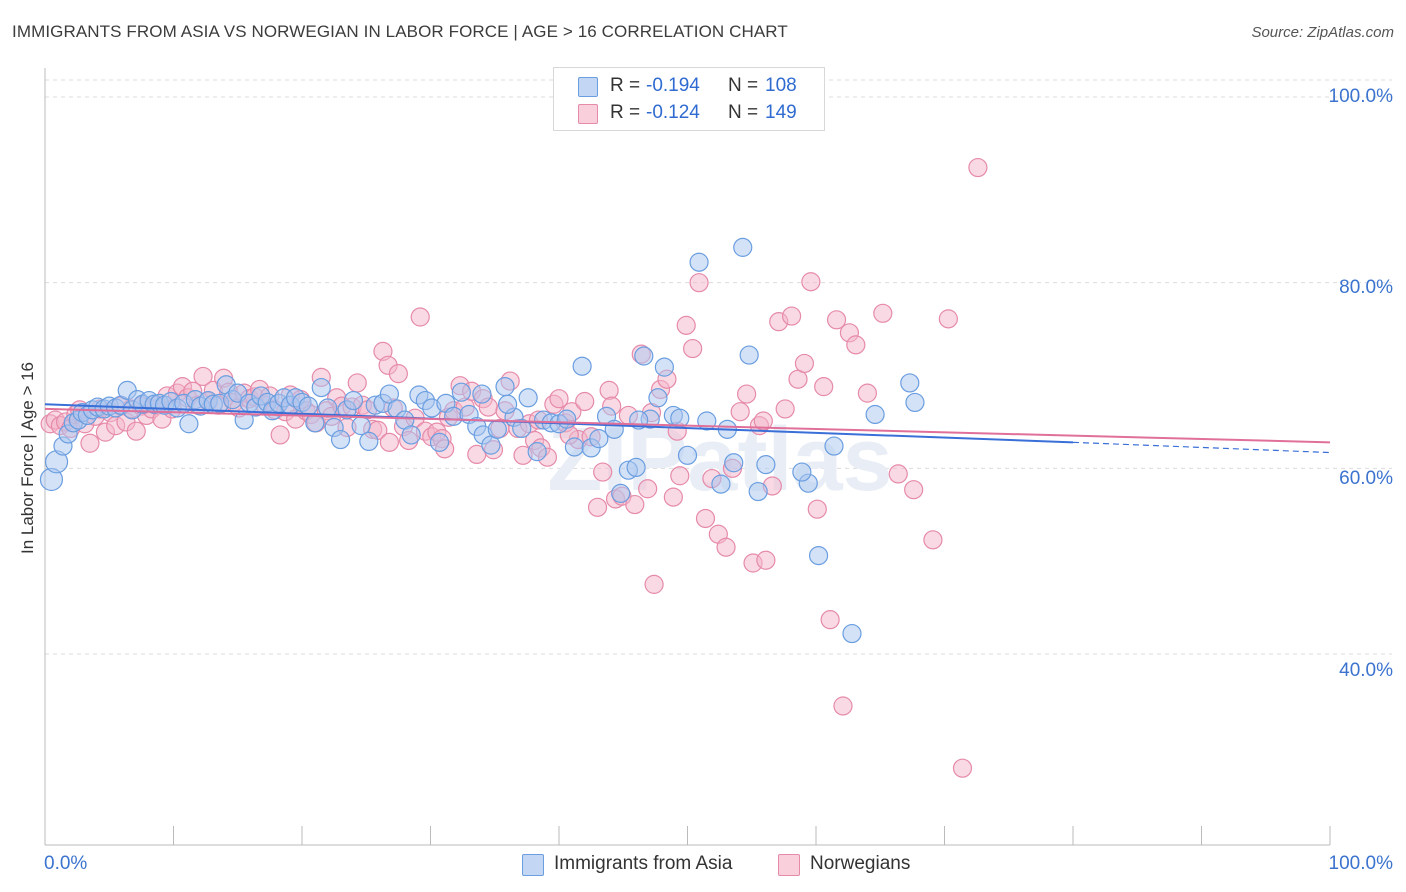  I want to click on asia-trend-line, so click(559, 423).